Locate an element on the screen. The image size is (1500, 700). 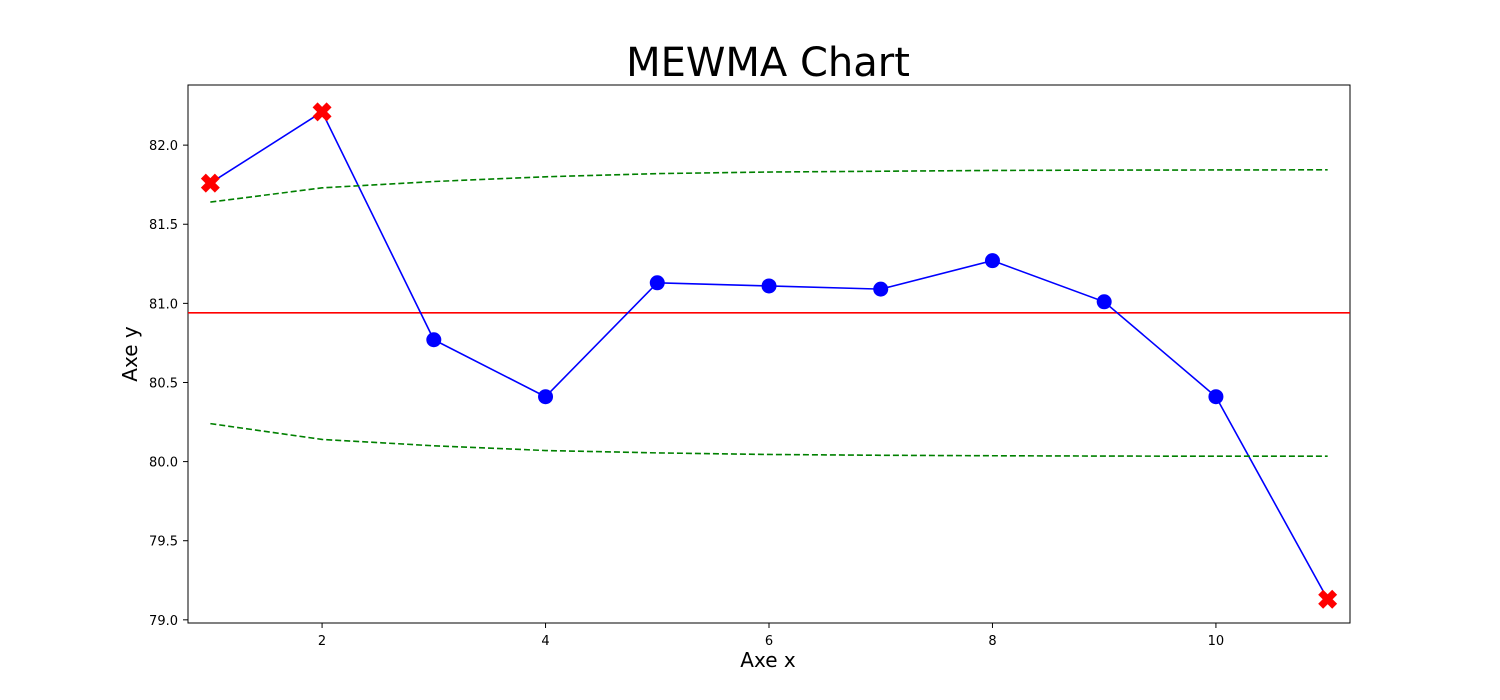
y-tick-label: 79.0 is located at coordinates (163, 621).